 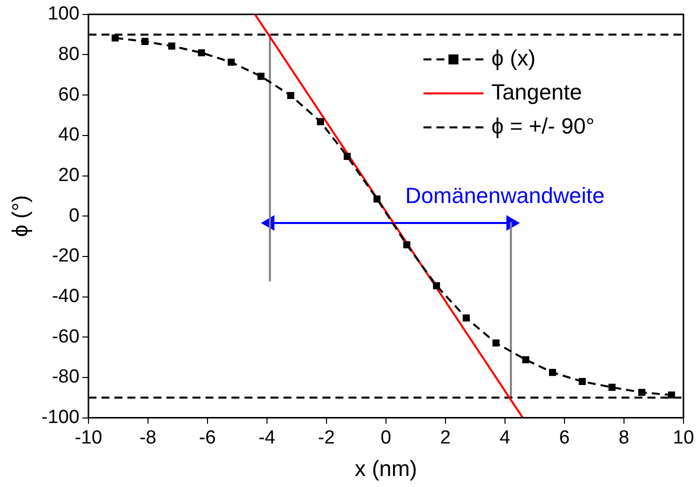 What do you see at coordinates (386, 437) in the screenshot?
I see `x-tick-label: 0` at bounding box center [386, 437].